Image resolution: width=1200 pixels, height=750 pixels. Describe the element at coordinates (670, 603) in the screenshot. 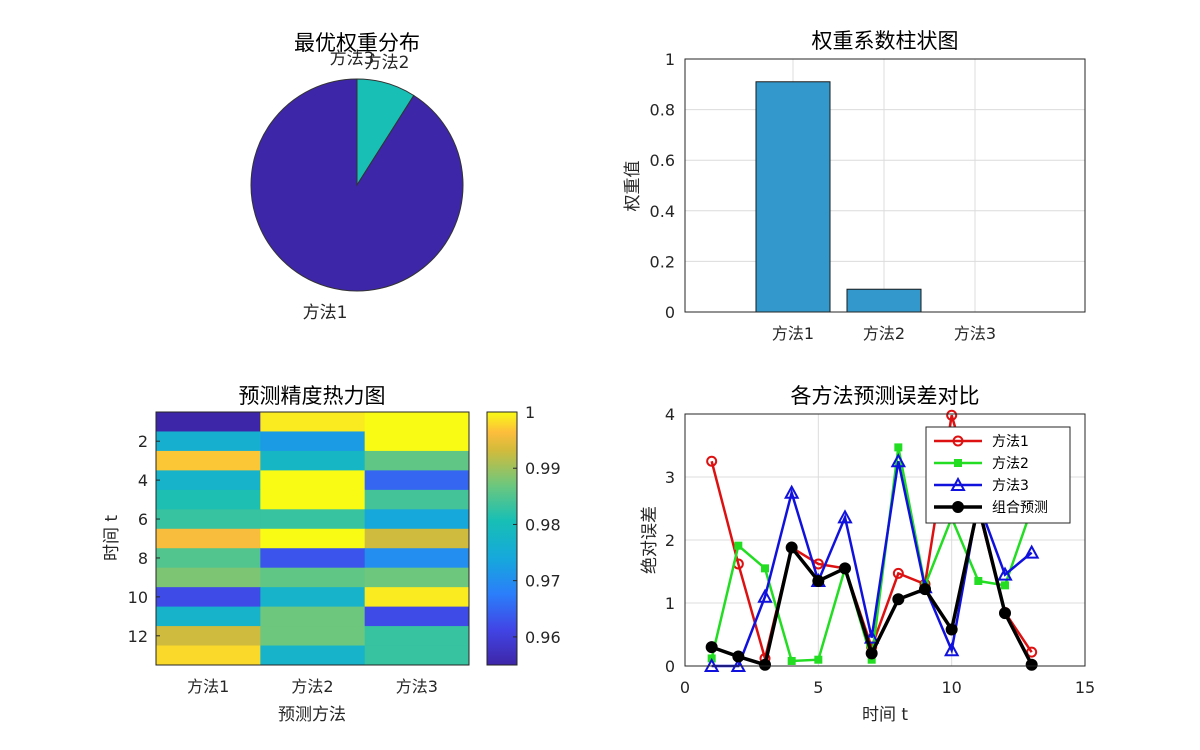

I see `line-ytick-label: 1` at that location.